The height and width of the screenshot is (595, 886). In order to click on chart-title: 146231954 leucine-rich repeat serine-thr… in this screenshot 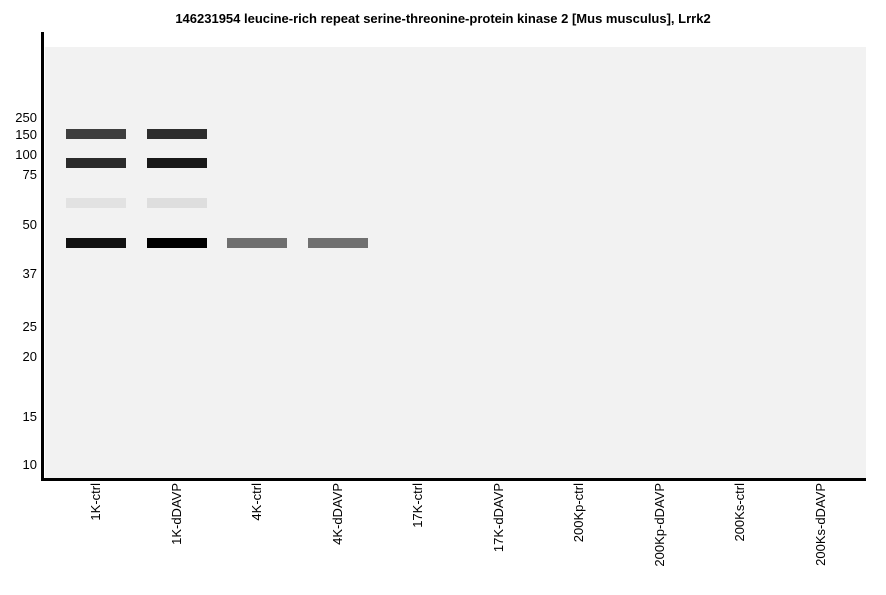, I will do `click(443, 18)`.